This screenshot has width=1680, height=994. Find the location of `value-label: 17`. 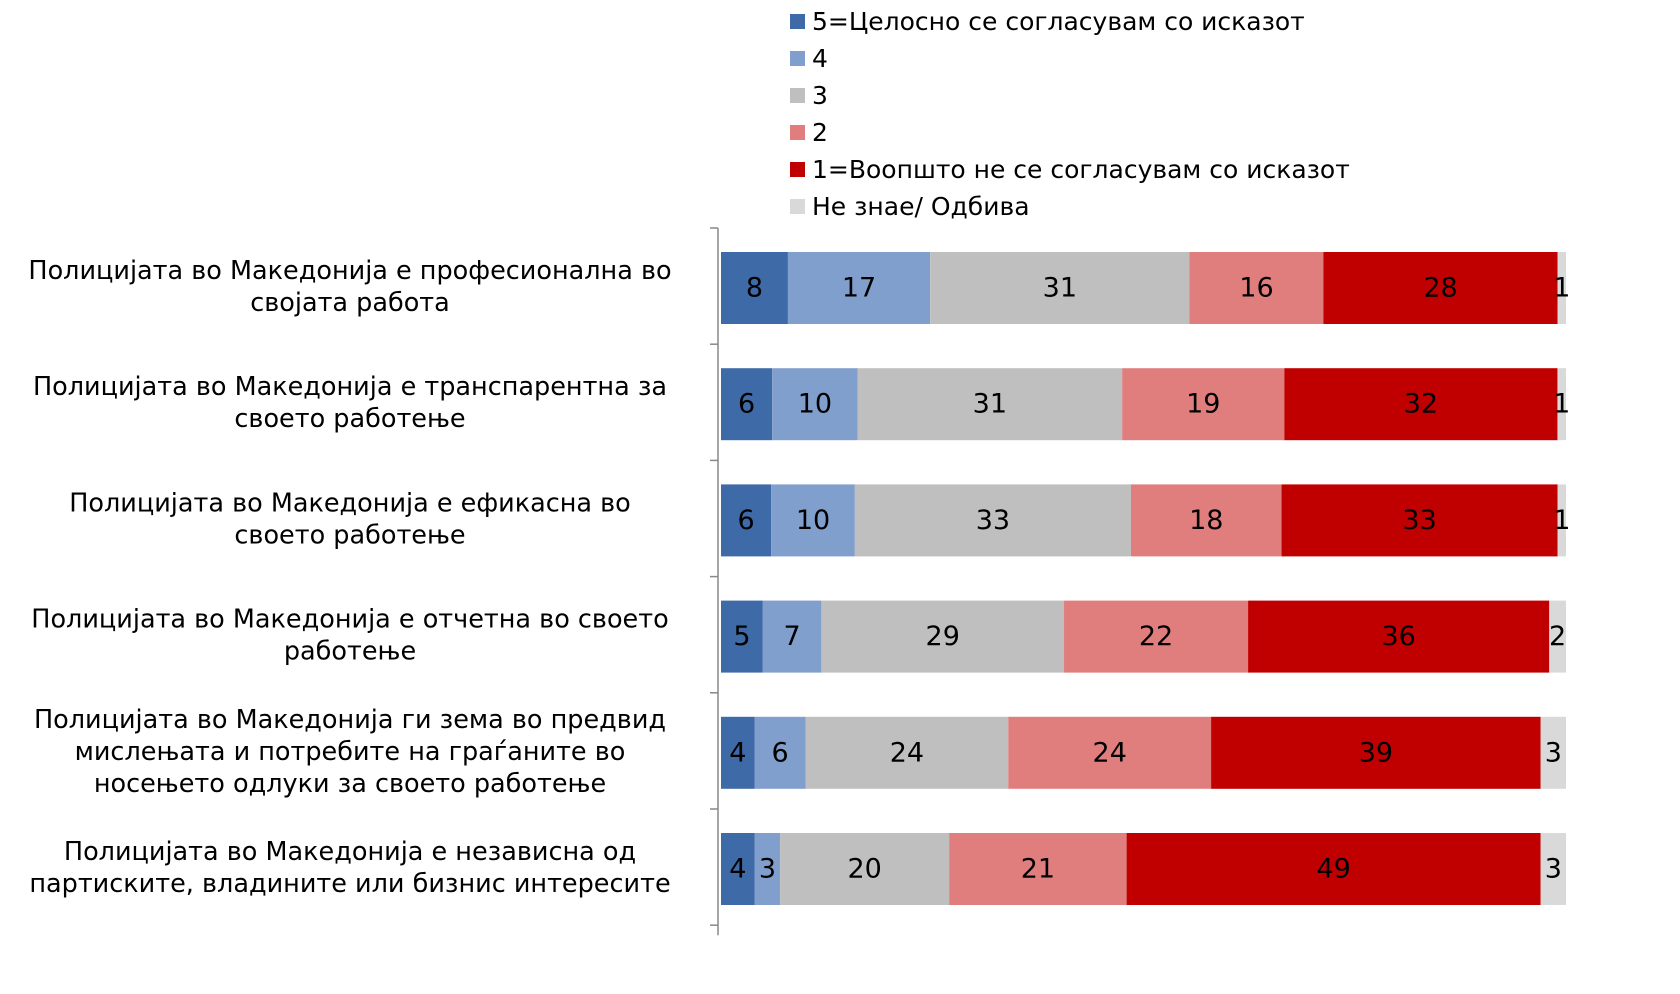

value-label: 17 is located at coordinates (859, 288).